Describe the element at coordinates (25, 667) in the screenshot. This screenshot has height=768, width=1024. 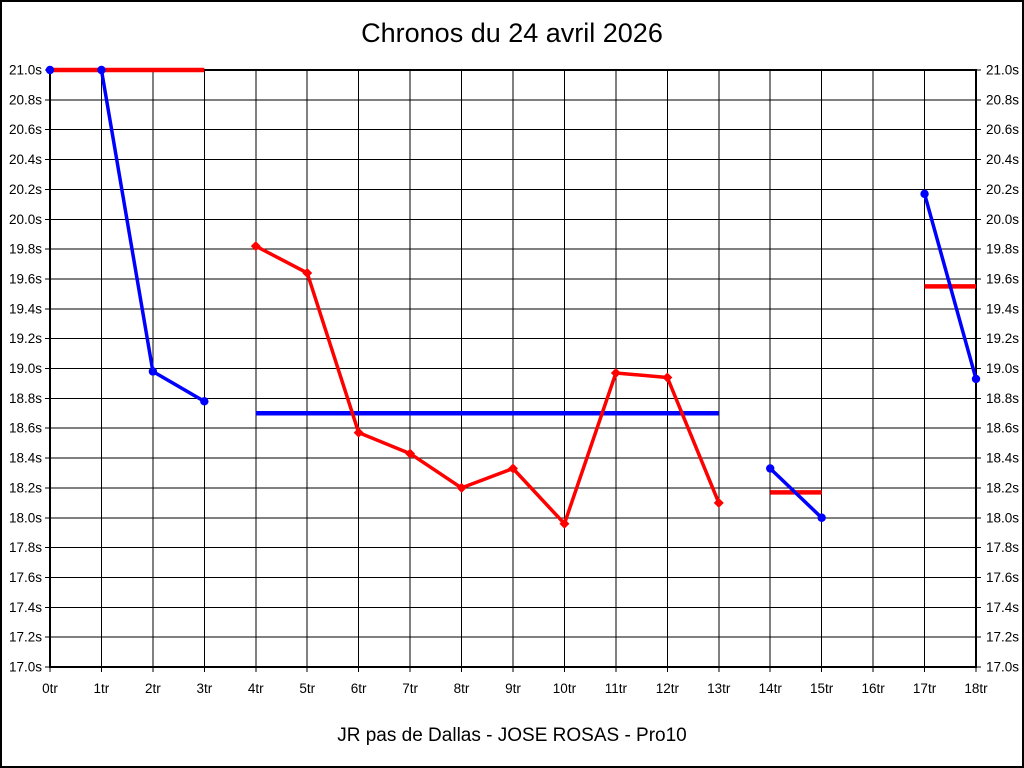
I see `y-tick-label-left: 17.0s` at that location.